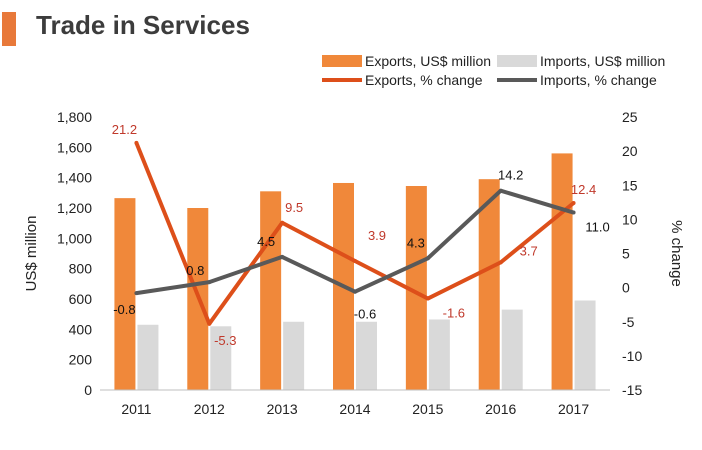 The height and width of the screenshot is (450, 702). I want to click on legend-exports-line-label: Exports, % change, so click(424, 80).